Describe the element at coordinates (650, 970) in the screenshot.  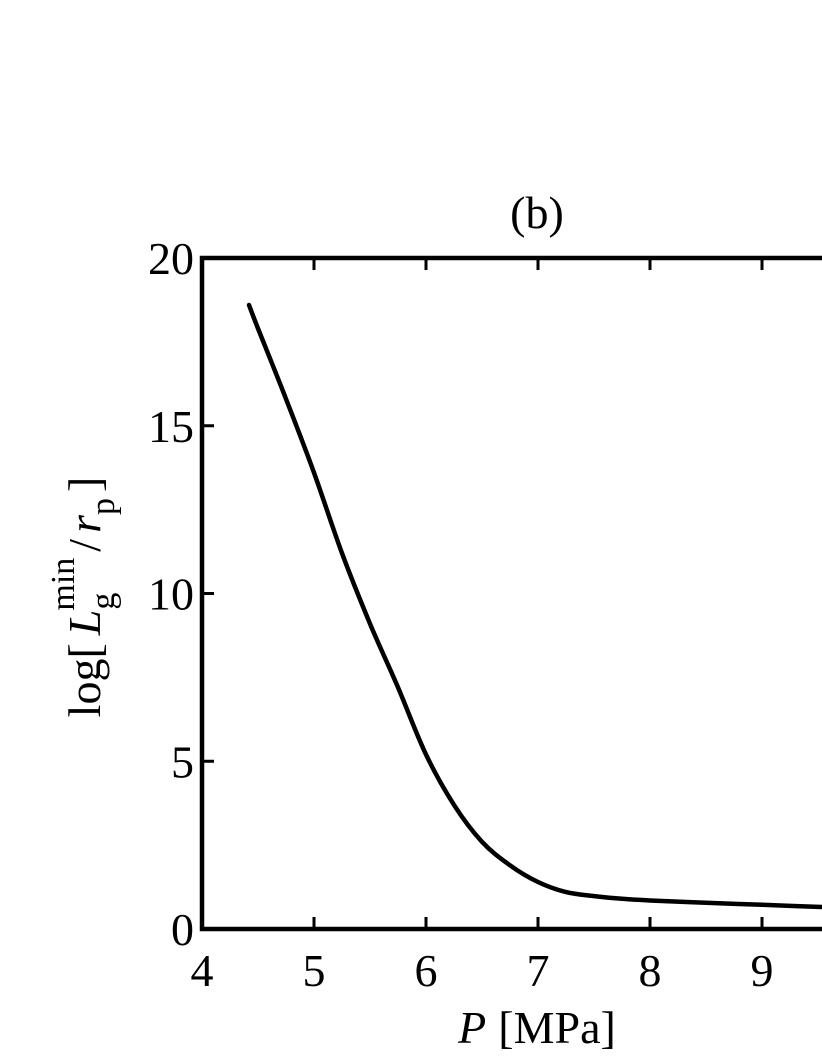
I see `x-tick-label: 8` at that location.